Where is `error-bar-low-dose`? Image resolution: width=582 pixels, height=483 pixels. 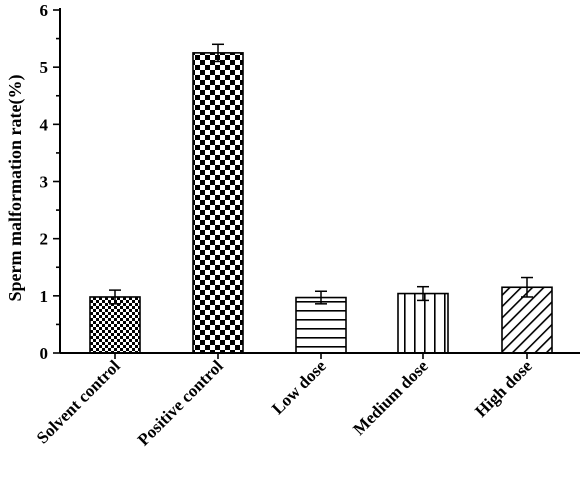 error-bar-low-dose is located at coordinates (321, 297).